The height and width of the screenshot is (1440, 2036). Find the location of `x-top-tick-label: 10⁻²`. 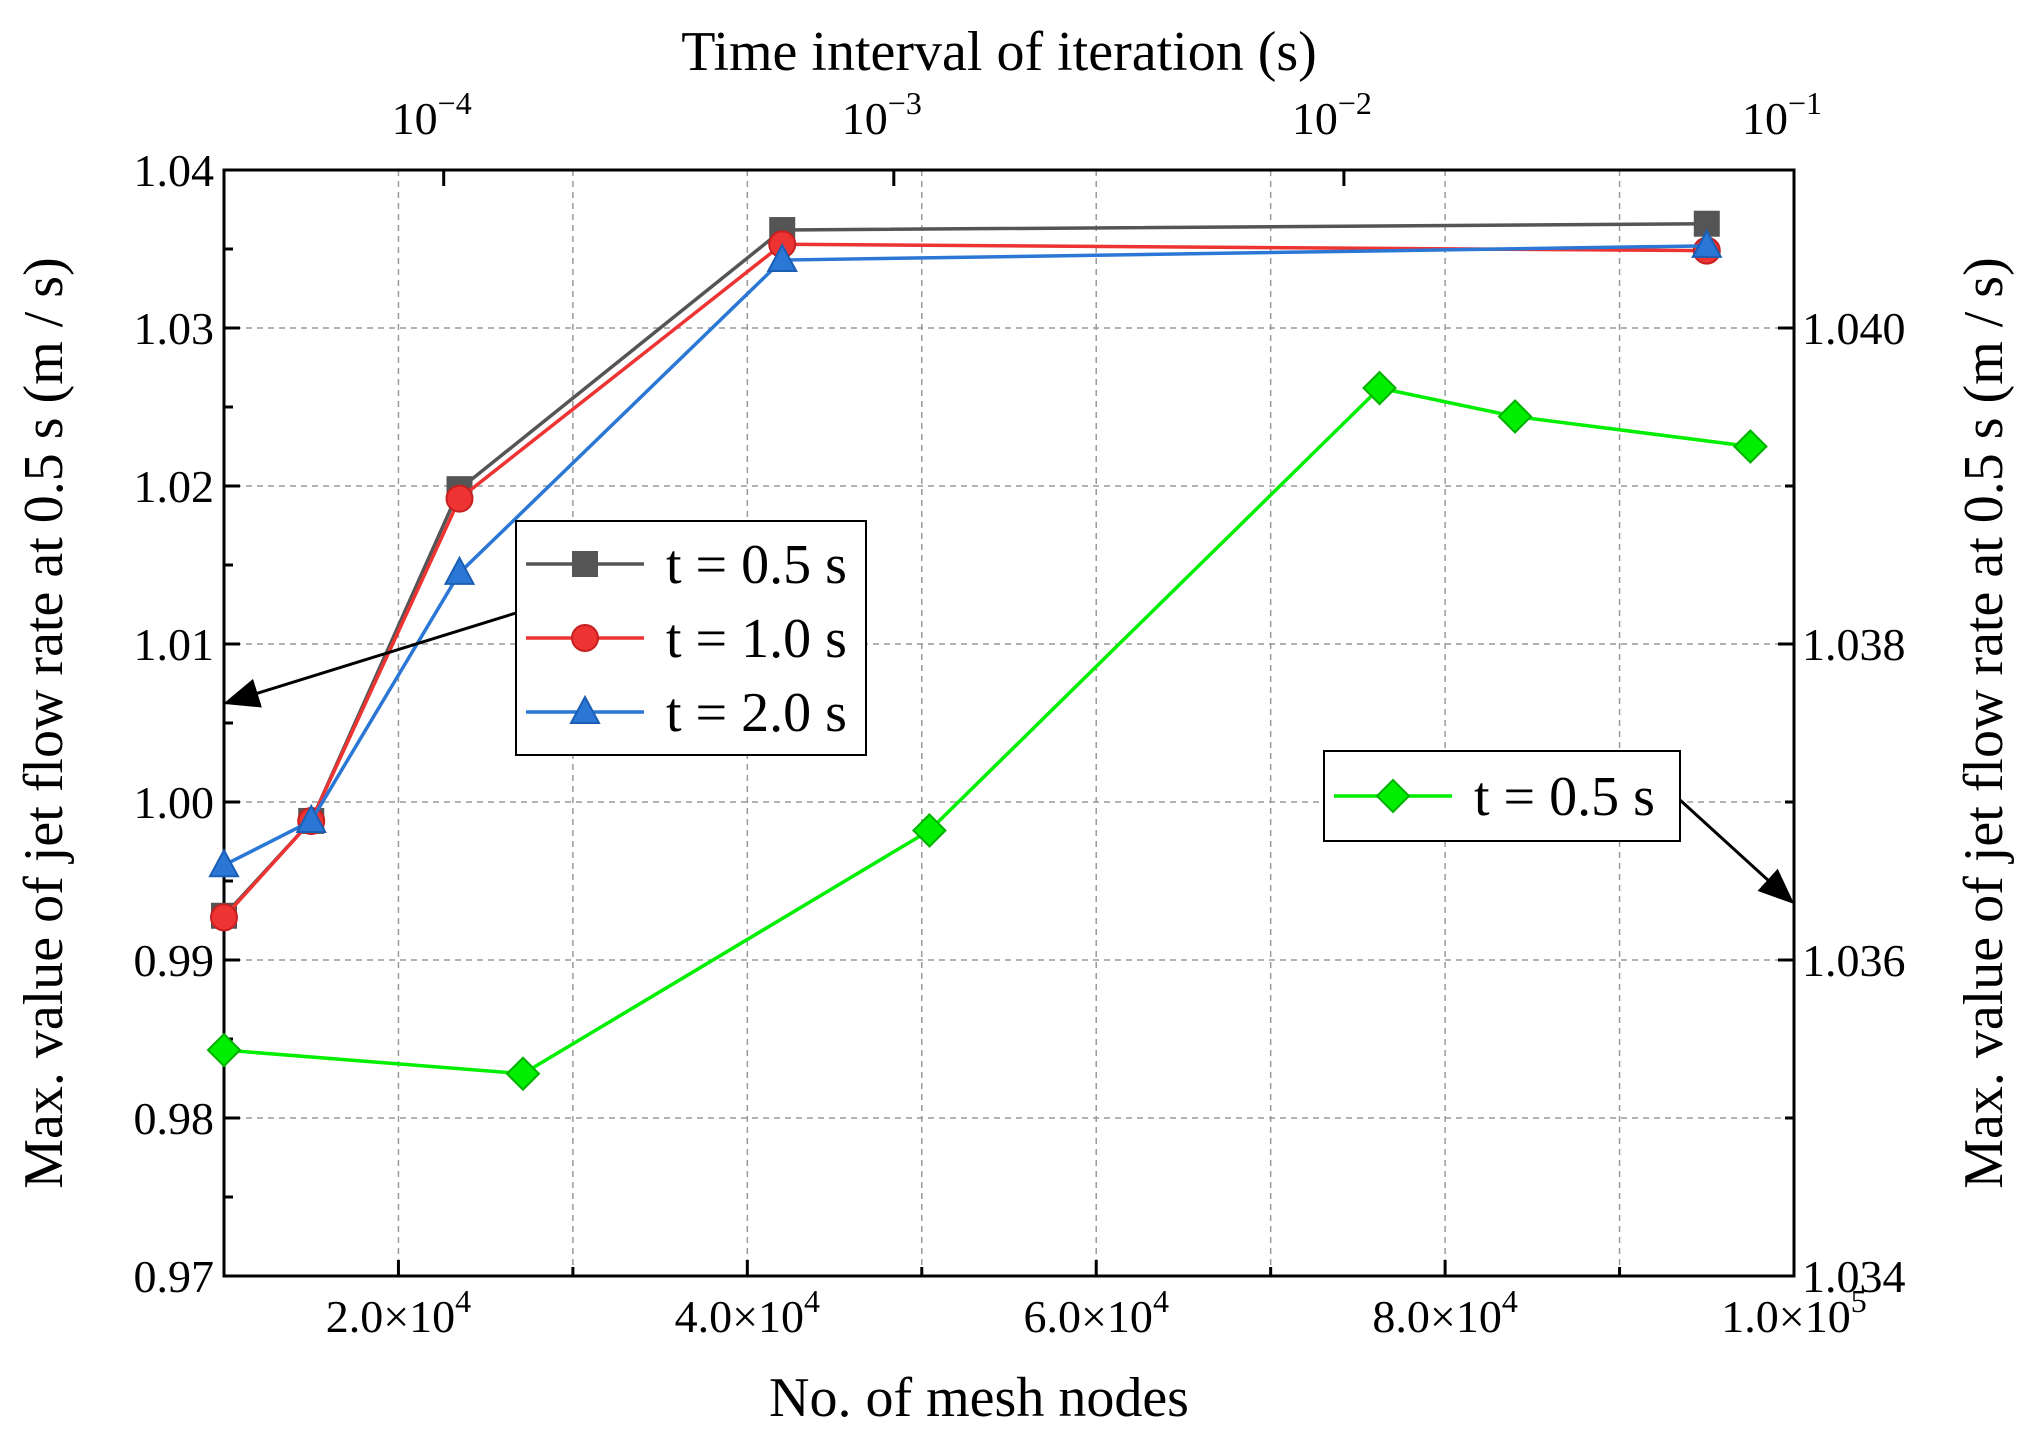

x-top-tick-label: 10⁻² is located at coordinates (1332, 114).